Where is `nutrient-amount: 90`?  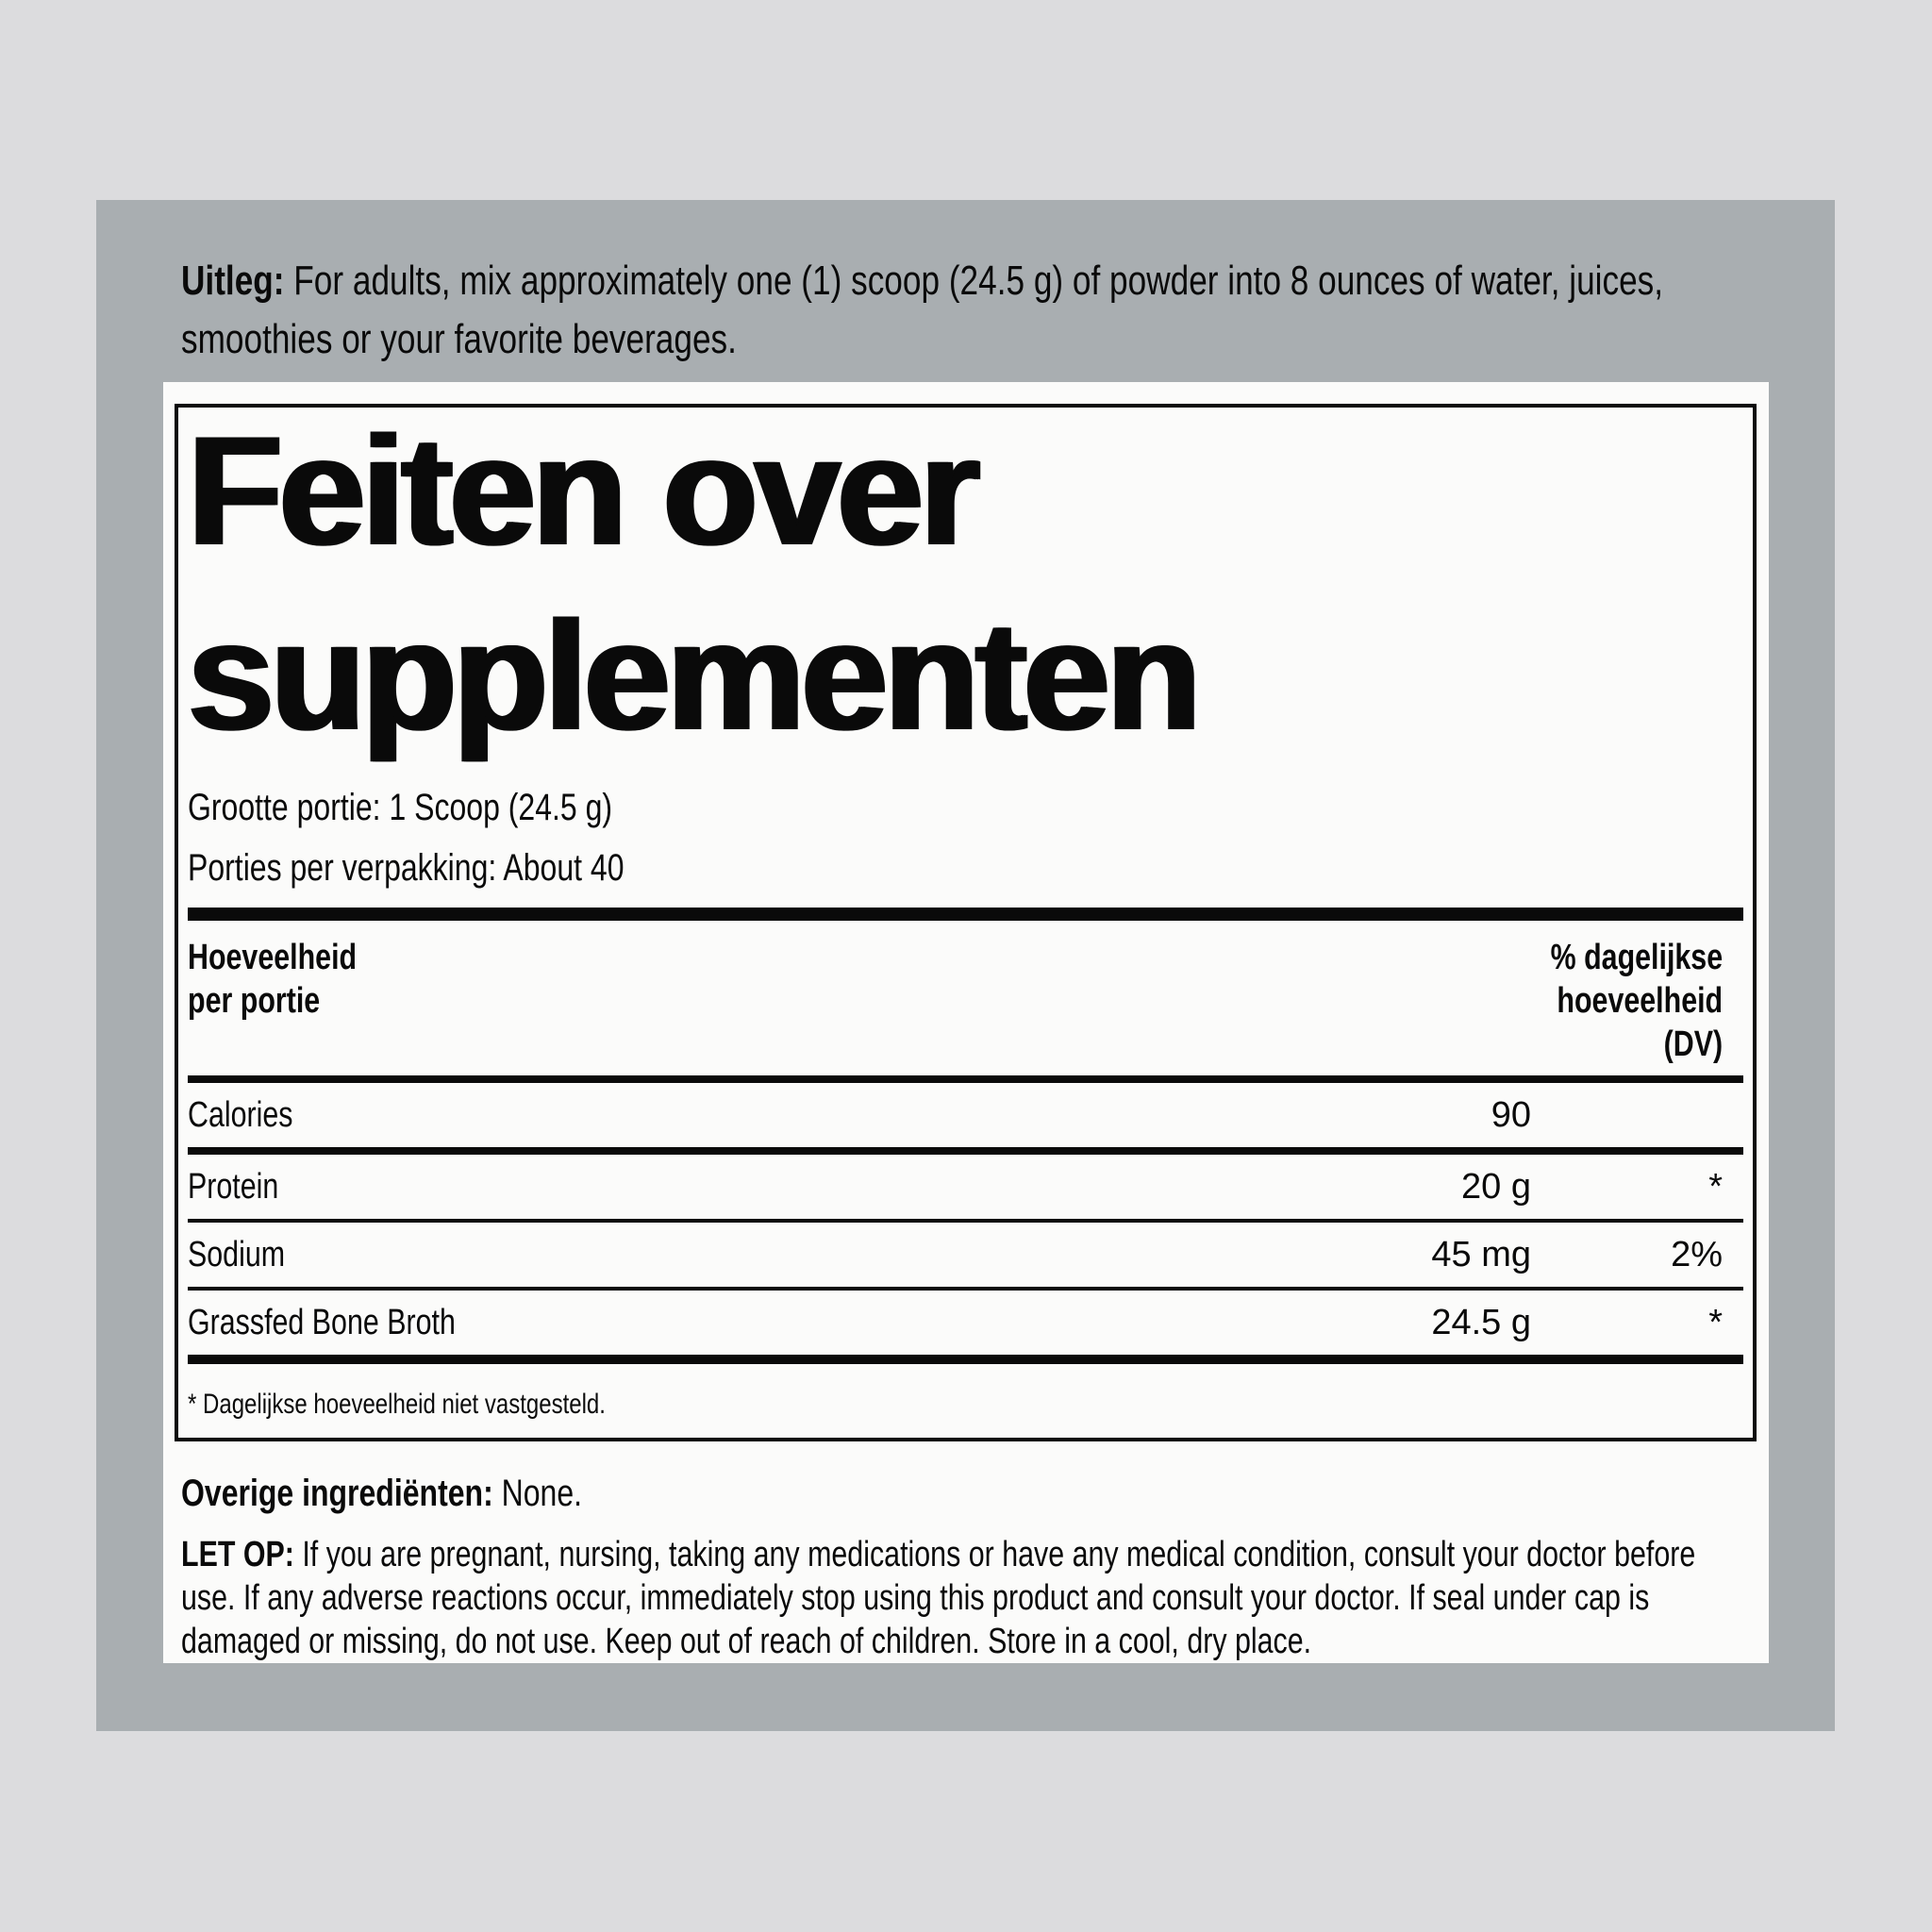
nutrient-amount: 90 is located at coordinates (1511, 1115).